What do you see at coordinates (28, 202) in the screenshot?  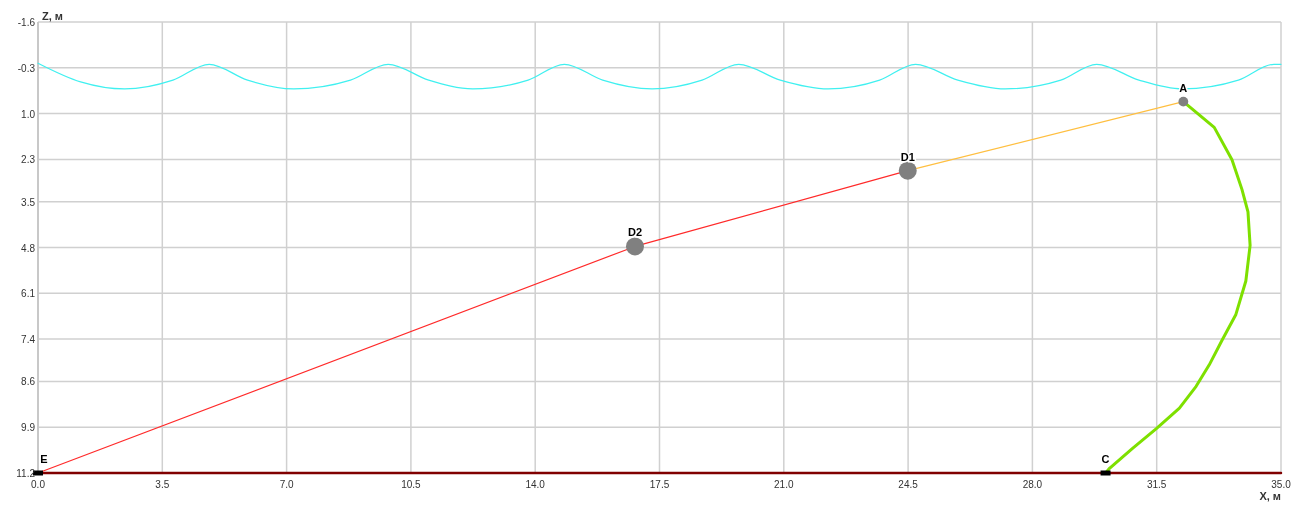 I see `y-tick-label: 3.5` at bounding box center [28, 202].